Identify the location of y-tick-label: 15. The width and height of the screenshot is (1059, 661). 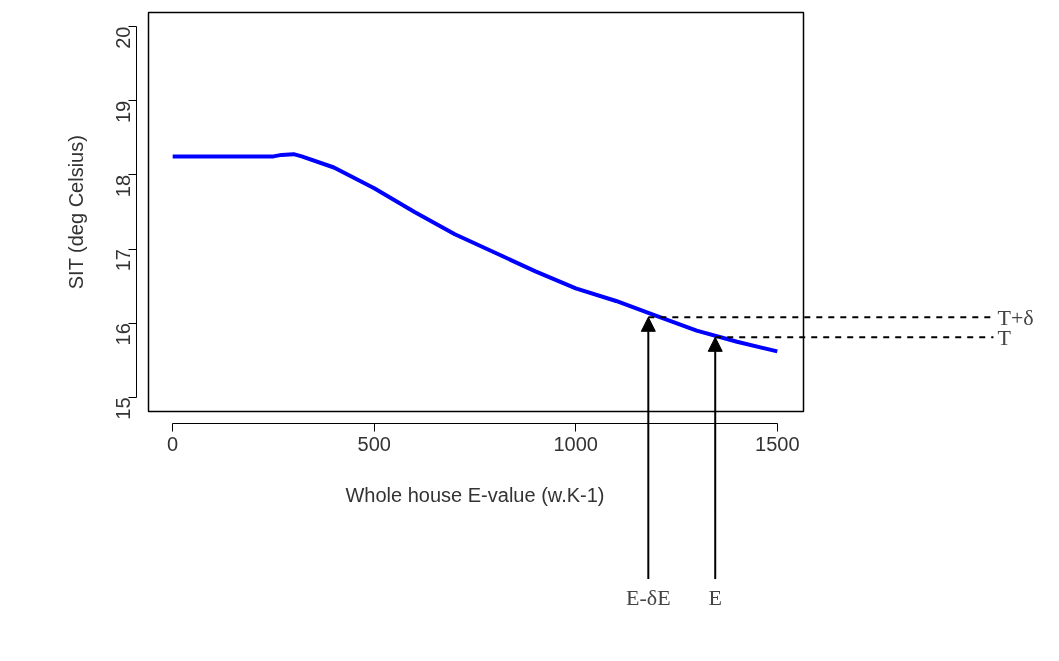
(123, 408).